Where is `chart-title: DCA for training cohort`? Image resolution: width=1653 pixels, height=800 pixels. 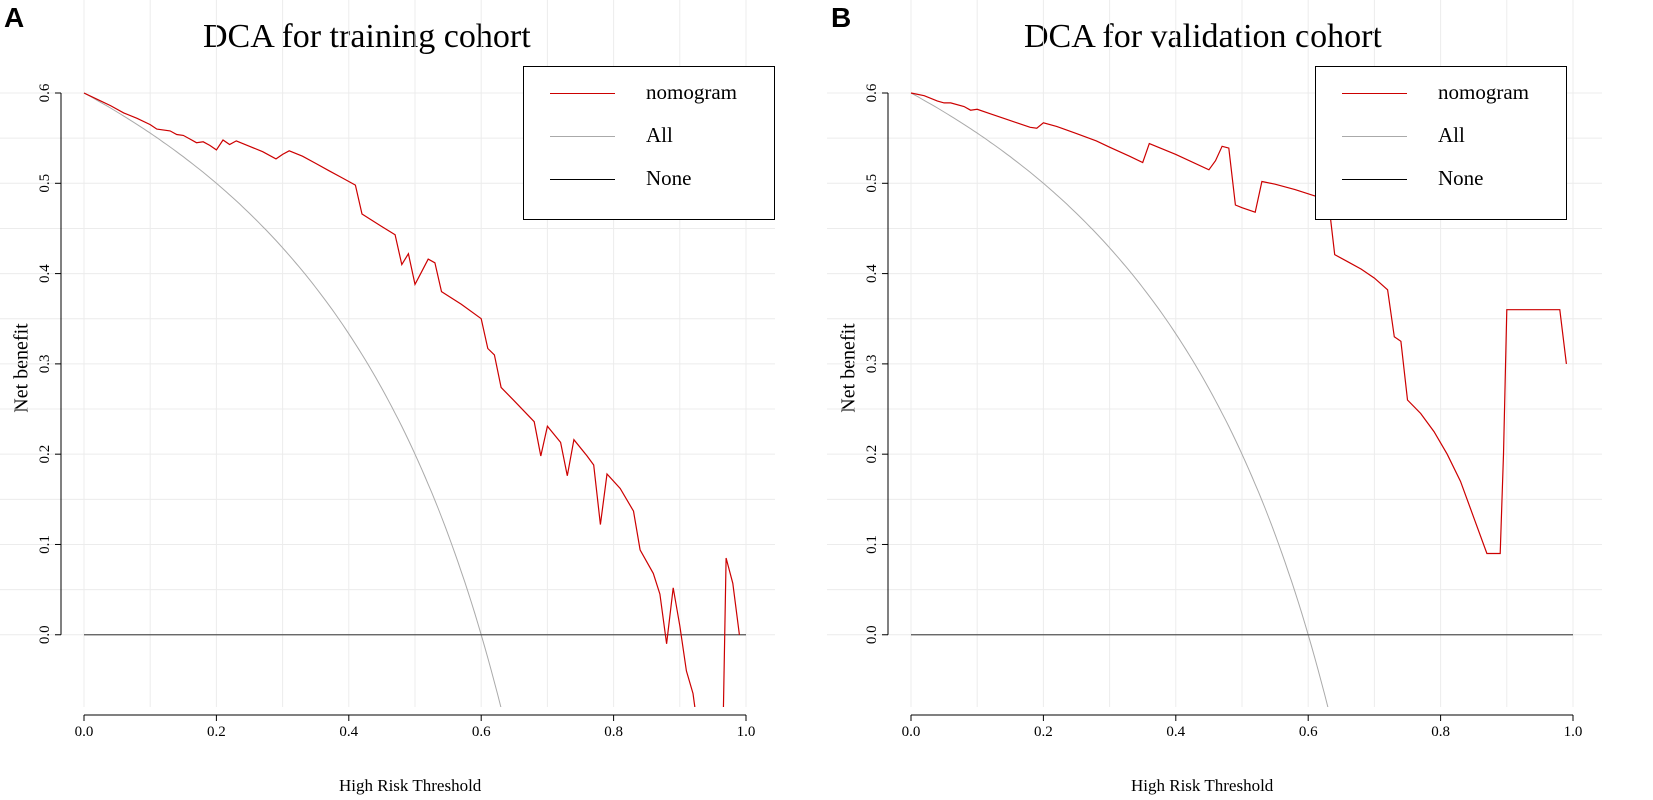 chart-title: DCA for training cohort is located at coordinates (367, 36).